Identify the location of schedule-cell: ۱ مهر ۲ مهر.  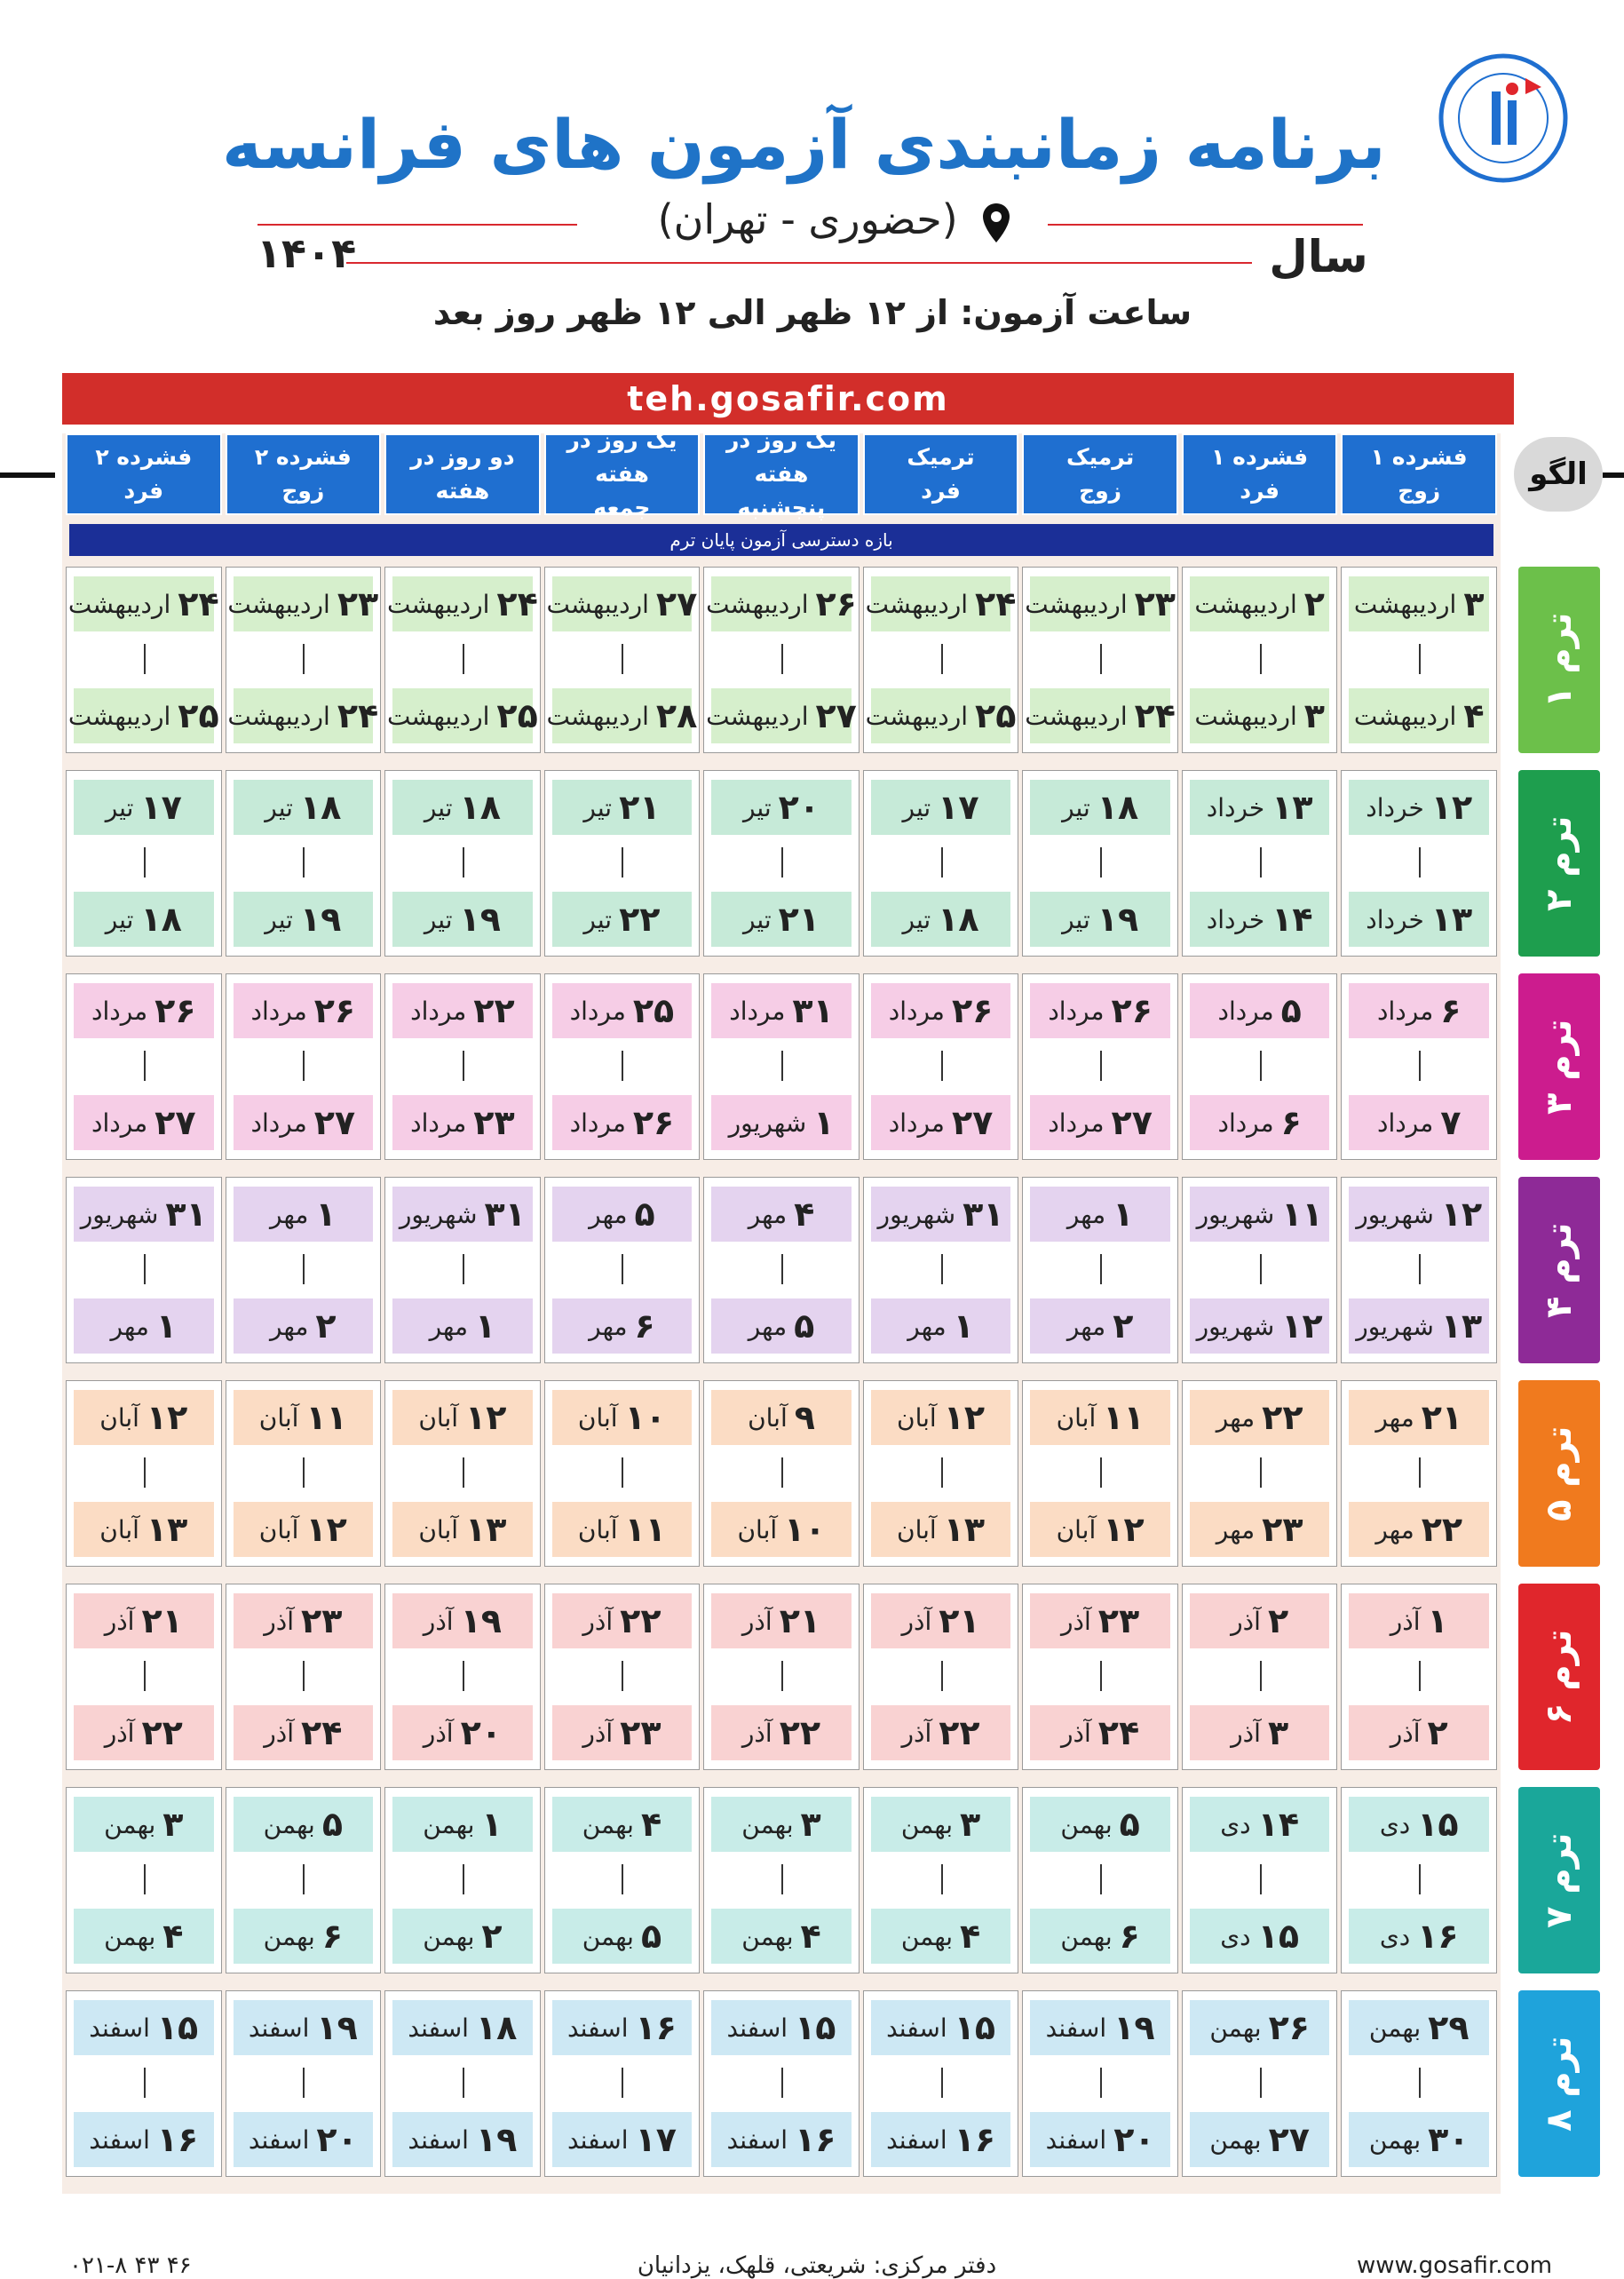
(1100, 1270).